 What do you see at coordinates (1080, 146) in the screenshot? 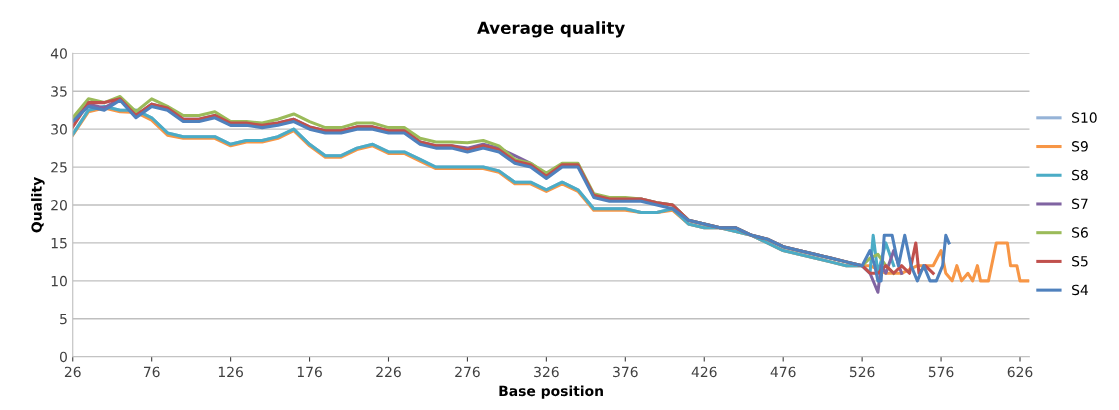
I see `legend-label: S9` at bounding box center [1080, 146].